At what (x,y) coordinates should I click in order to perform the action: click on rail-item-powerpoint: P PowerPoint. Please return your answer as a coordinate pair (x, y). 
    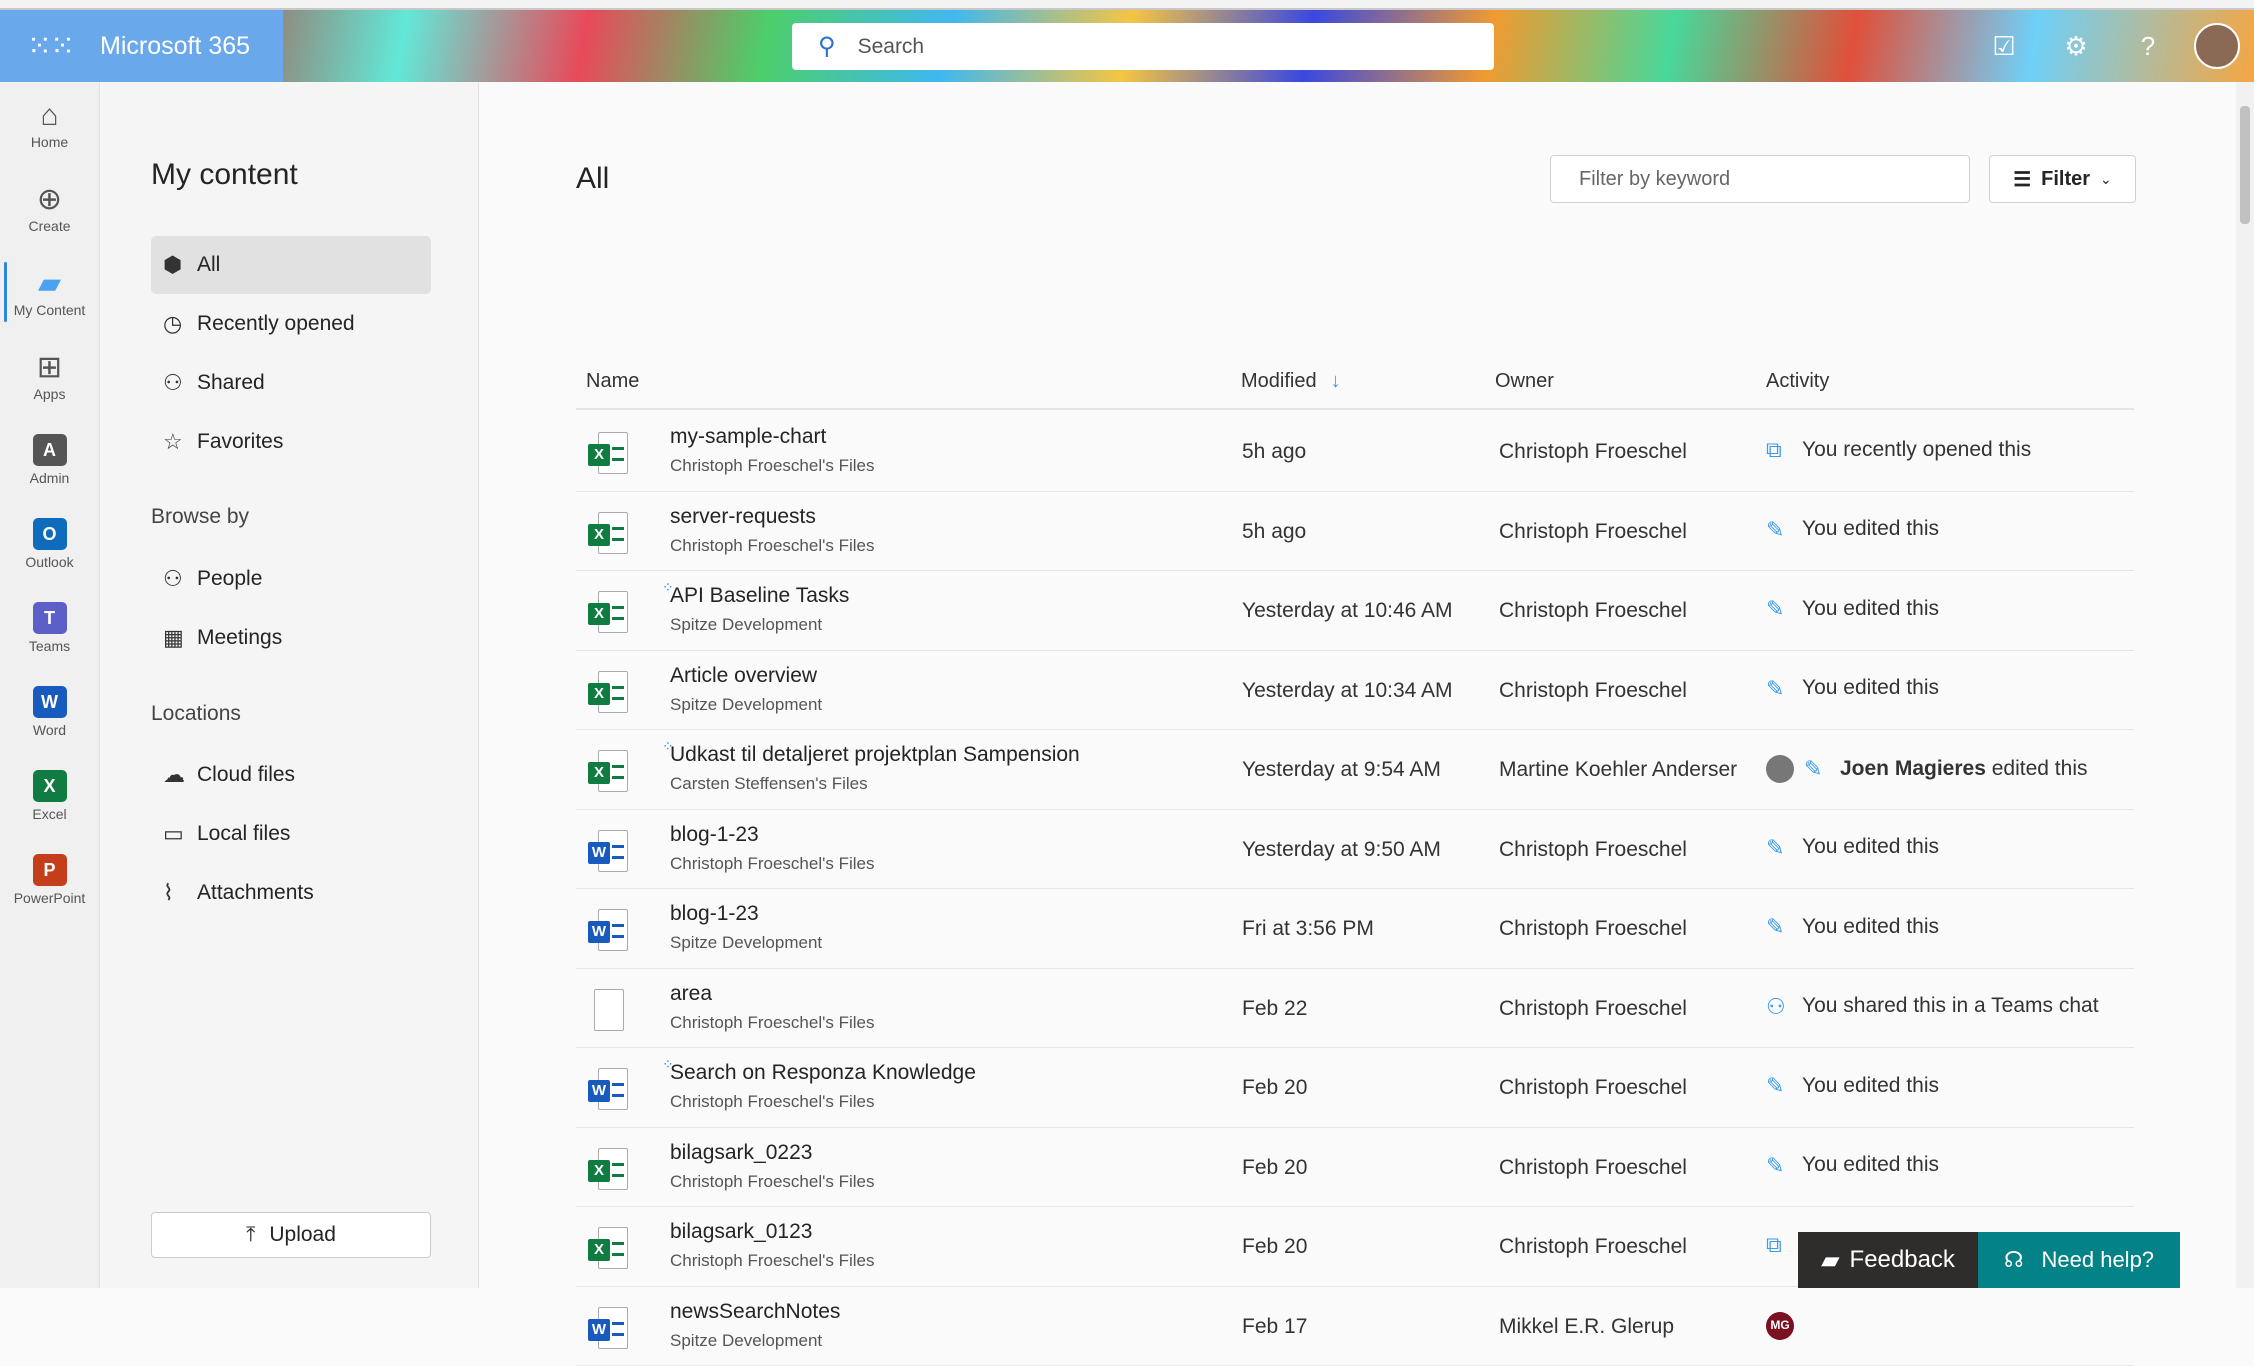
    Looking at the image, I should click on (49, 880).